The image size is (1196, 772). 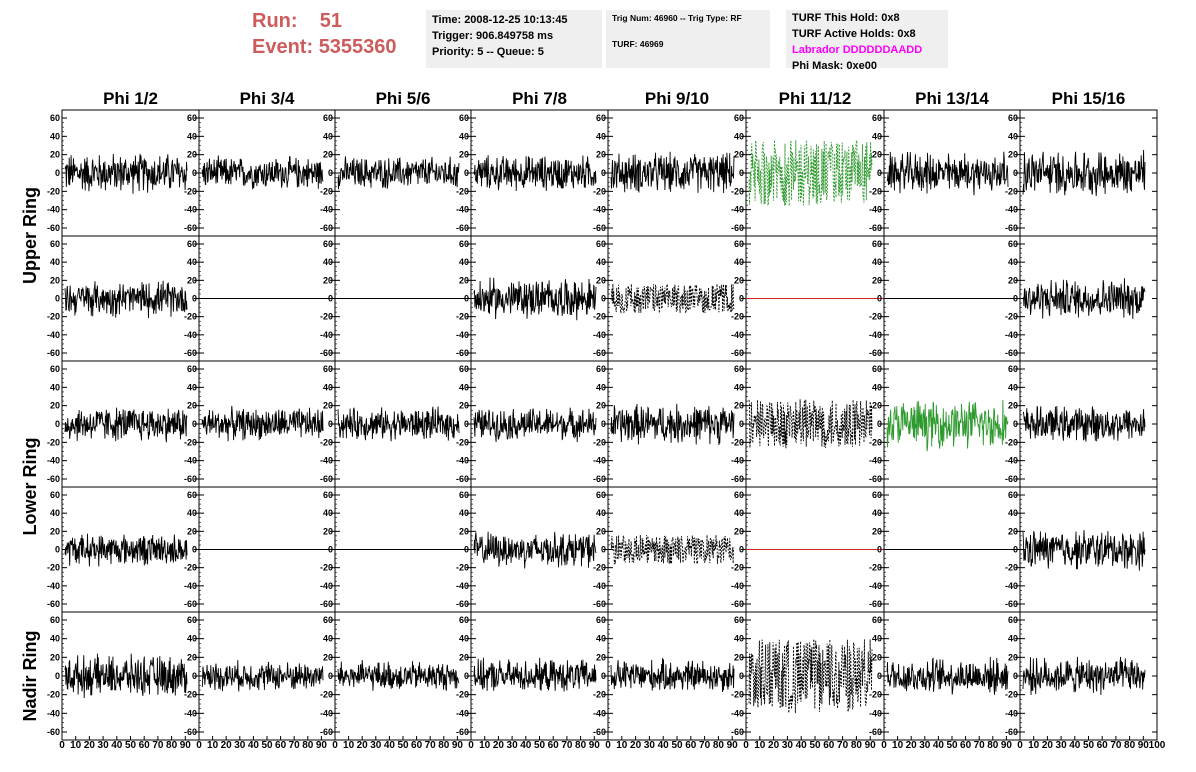 What do you see at coordinates (1089, 98) in the screenshot?
I see `column-header: Phi 15/16` at bounding box center [1089, 98].